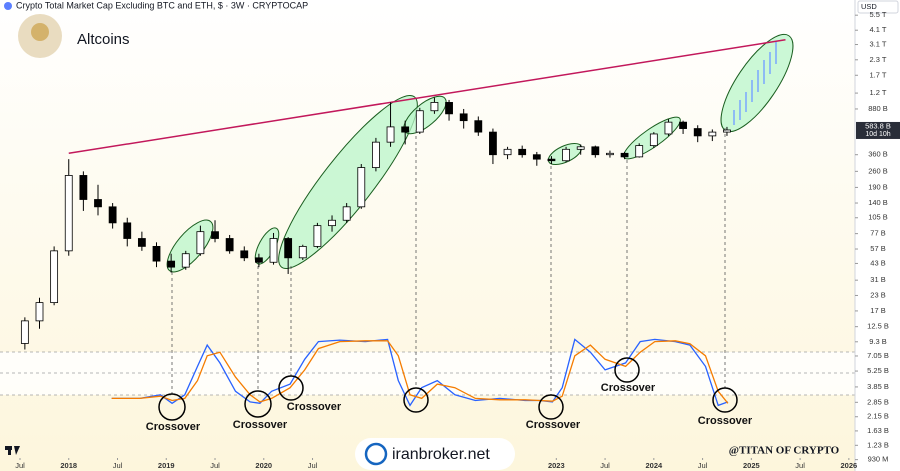 The image size is (900, 471). Describe the element at coordinates (878, 29) in the screenshot. I see `y-tick-label: 4.1 T` at that location.